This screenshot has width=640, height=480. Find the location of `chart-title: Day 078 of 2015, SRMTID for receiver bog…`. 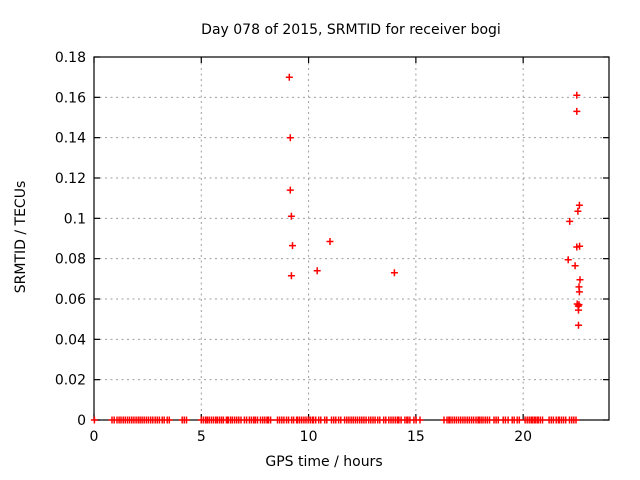

chart-title: Day 078 of 2015, SRMTID for receiver bog… is located at coordinates (351, 30).